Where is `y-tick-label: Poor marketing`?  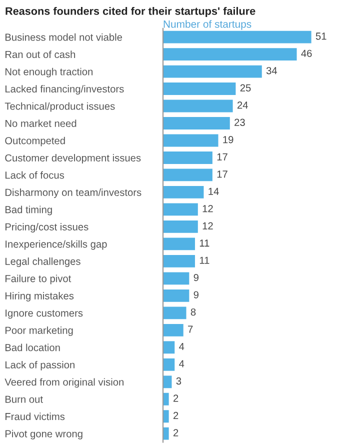 y-tick-label: Poor marketing is located at coordinates (39, 331).